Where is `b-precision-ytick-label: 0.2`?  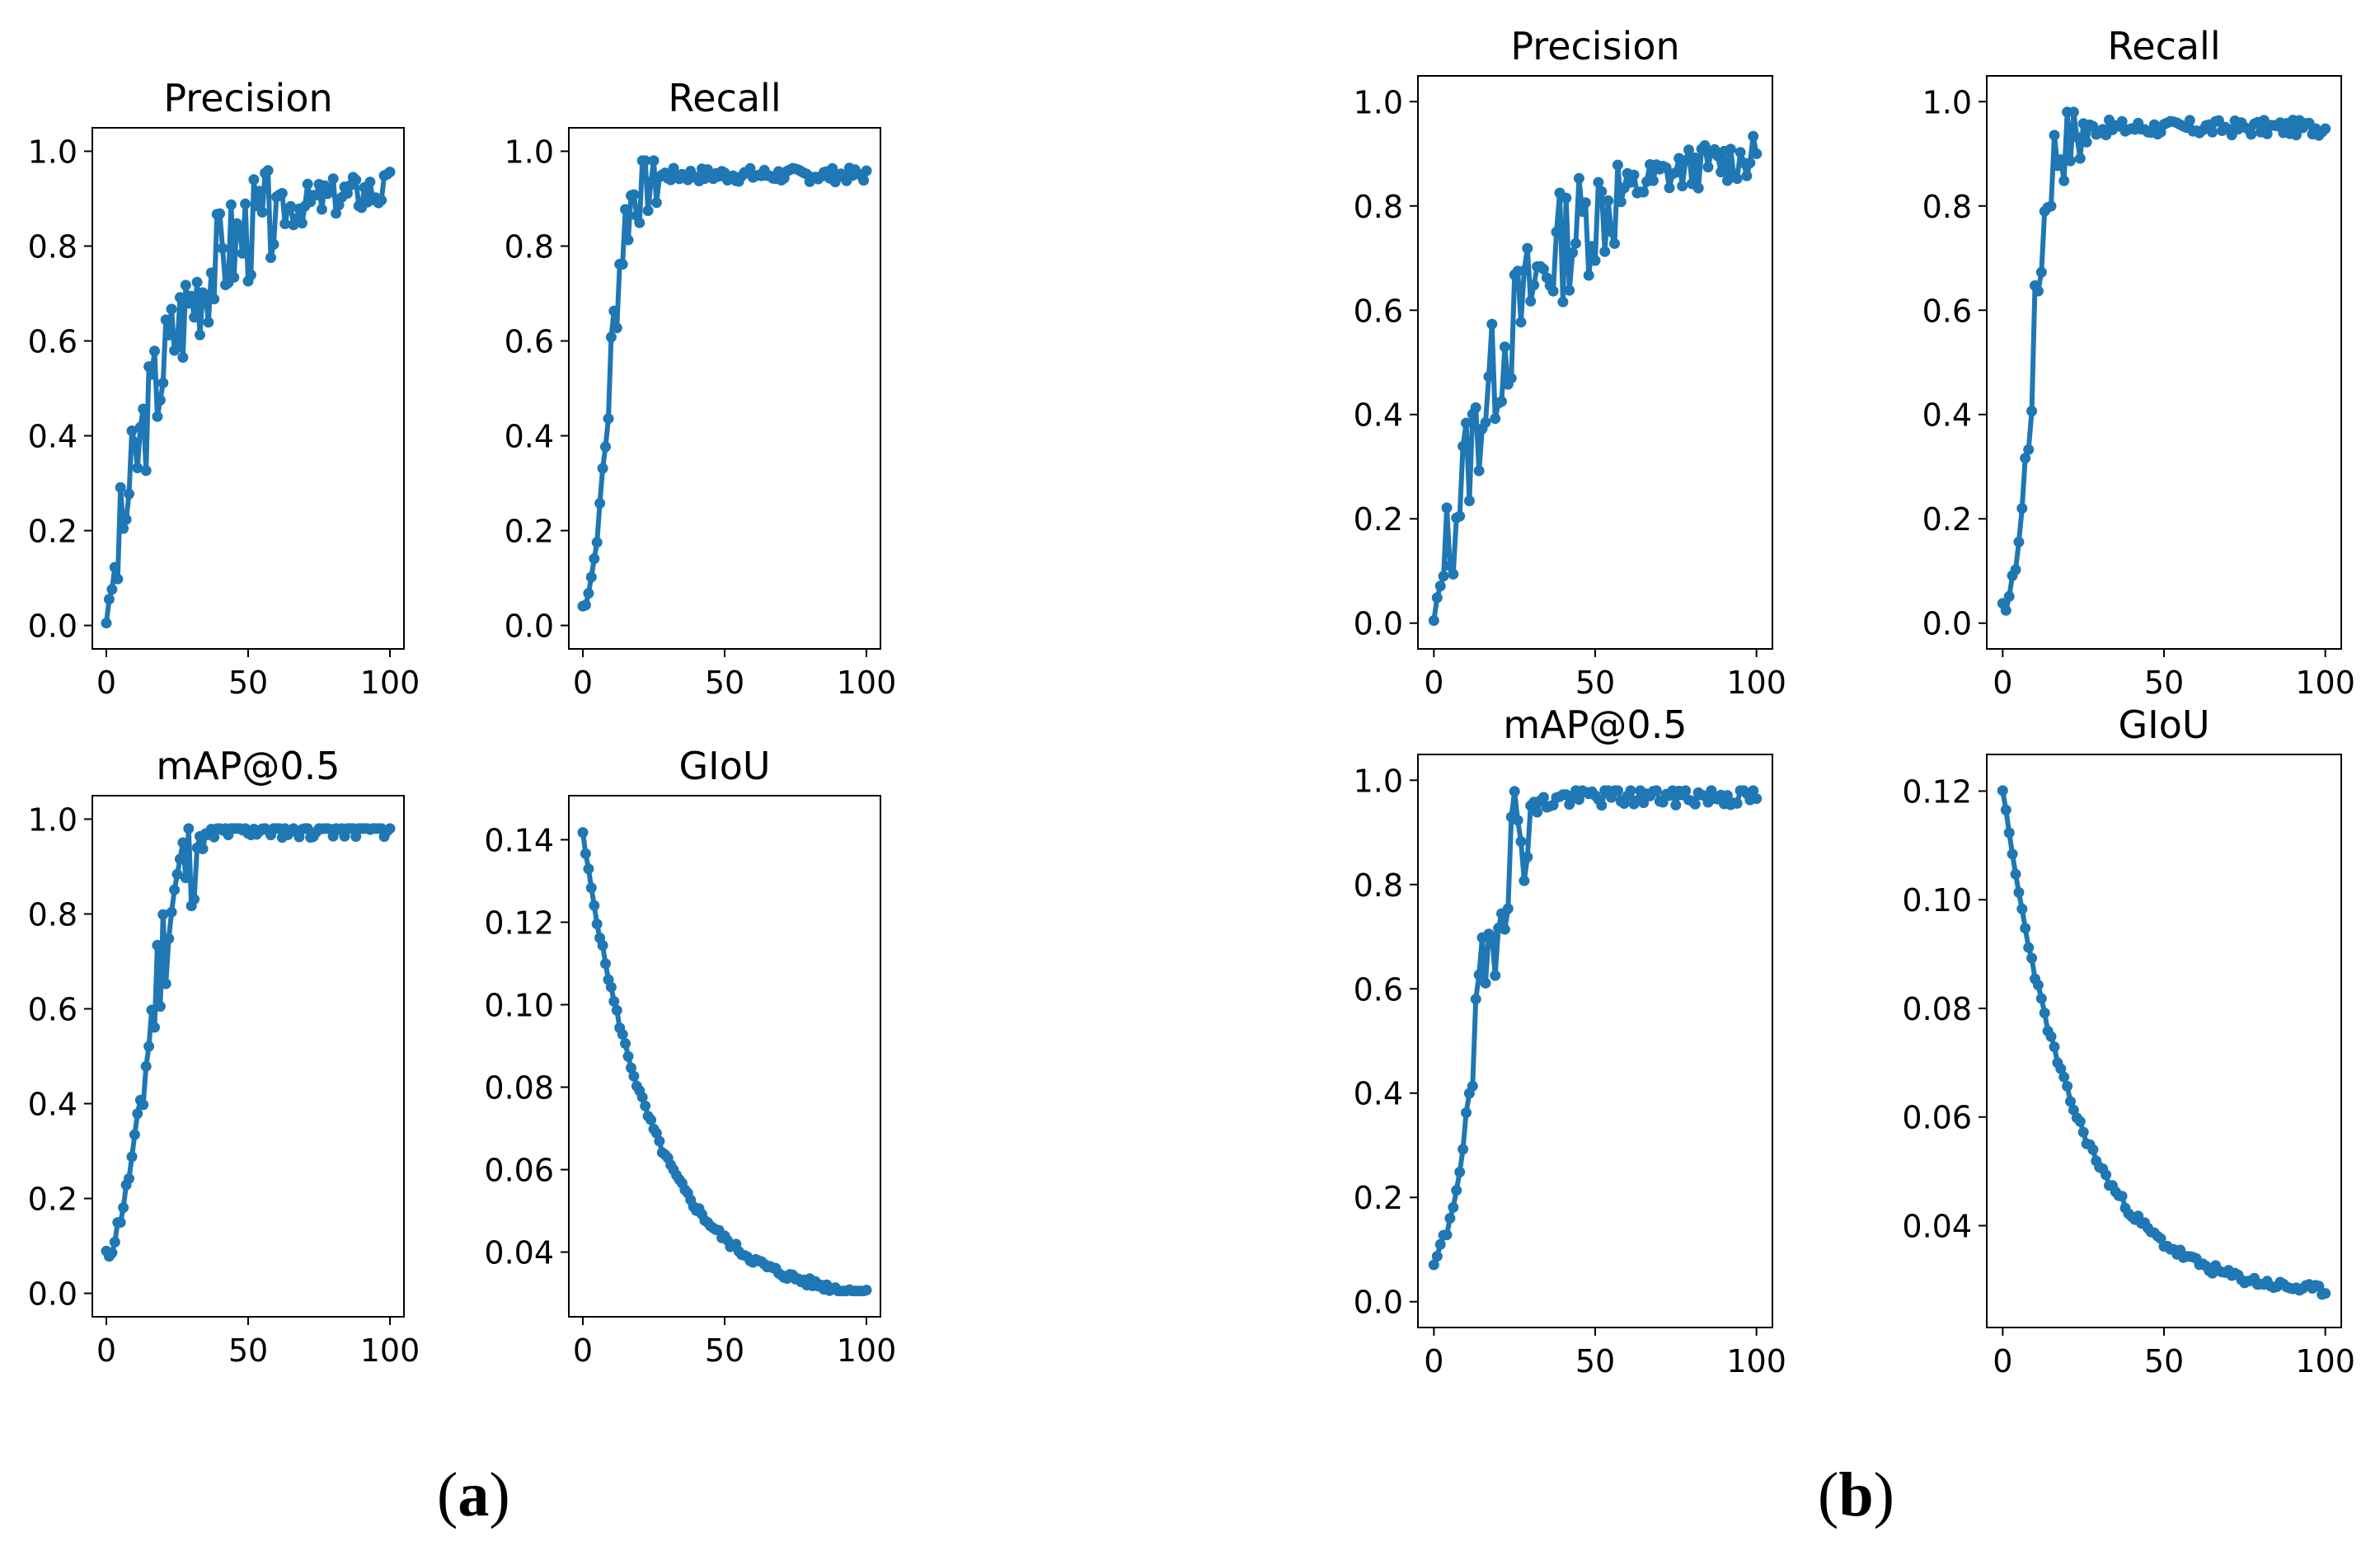 b-precision-ytick-label: 0.2 is located at coordinates (1378, 519).